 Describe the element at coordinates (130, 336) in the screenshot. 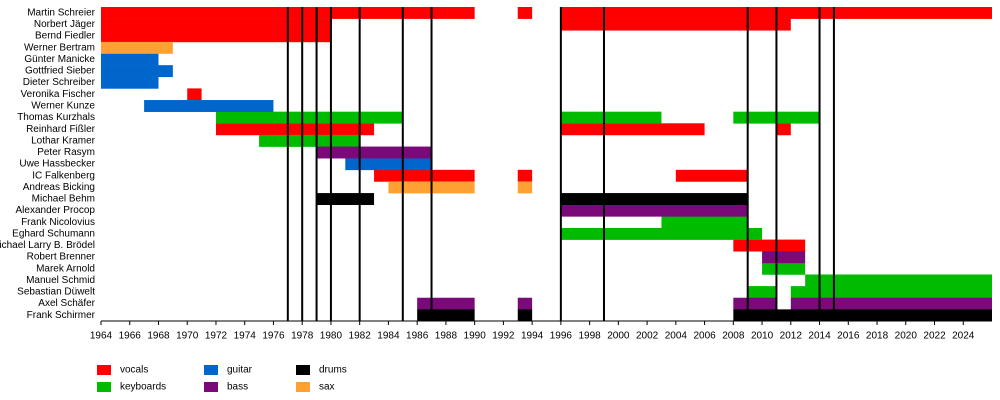

I see `x-tick-label: 1966` at that location.